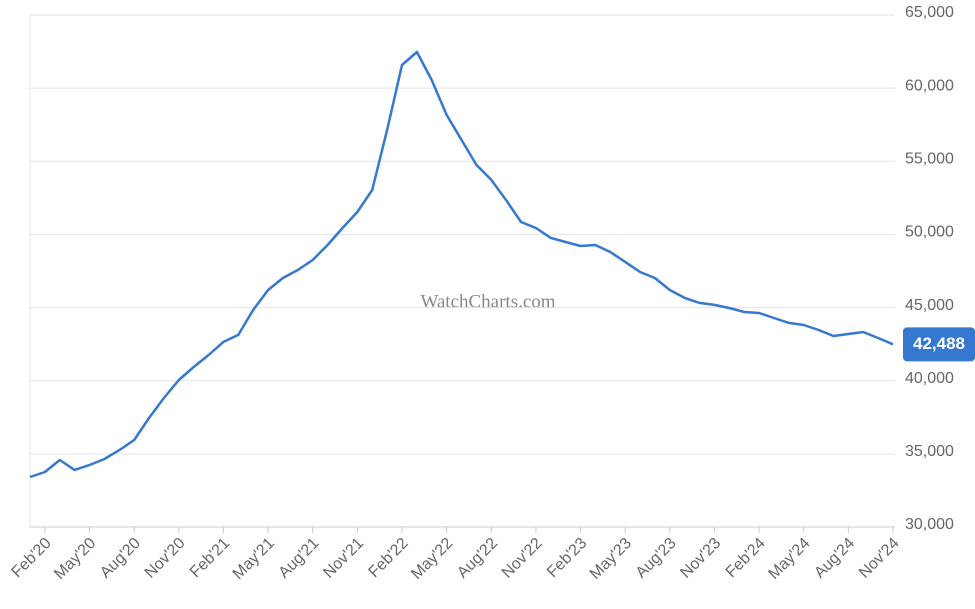 This screenshot has height=609, width=975. What do you see at coordinates (929, 232) in the screenshot?
I see `y-tick-label: 50,000` at bounding box center [929, 232].